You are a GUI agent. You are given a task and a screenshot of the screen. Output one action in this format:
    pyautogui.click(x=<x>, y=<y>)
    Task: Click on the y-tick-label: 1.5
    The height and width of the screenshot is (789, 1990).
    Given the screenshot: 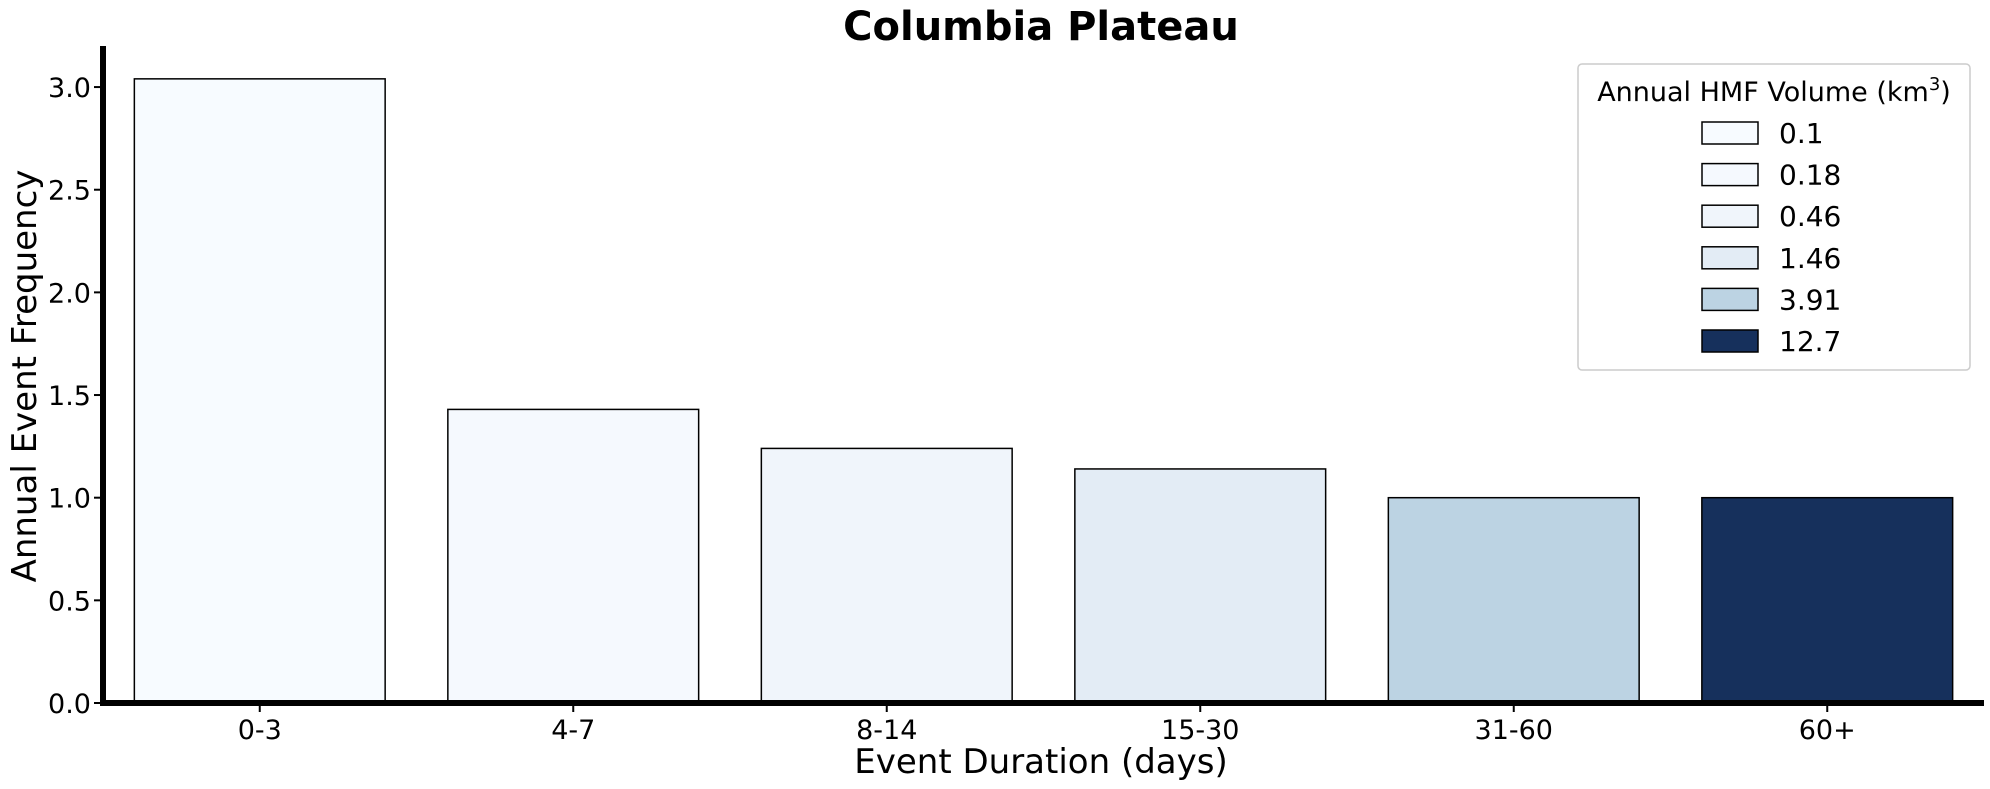 What is the action you would take?
    pyautogui.click(x=69, y=396)
    